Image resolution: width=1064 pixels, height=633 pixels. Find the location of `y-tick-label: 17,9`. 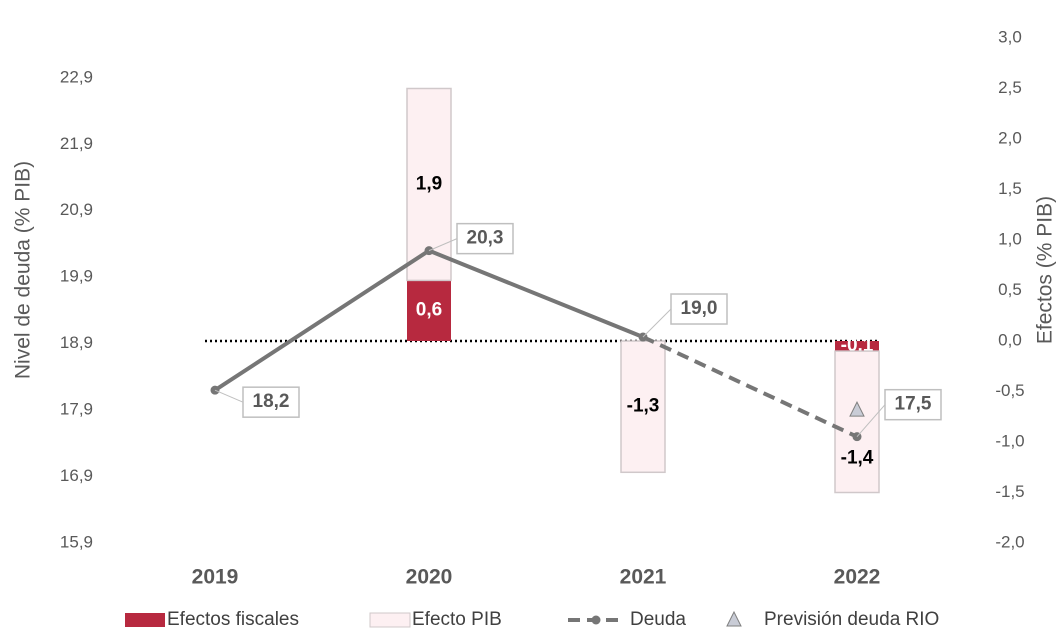

y-tick-label: 17,9 is located at coordinates (76, 409).